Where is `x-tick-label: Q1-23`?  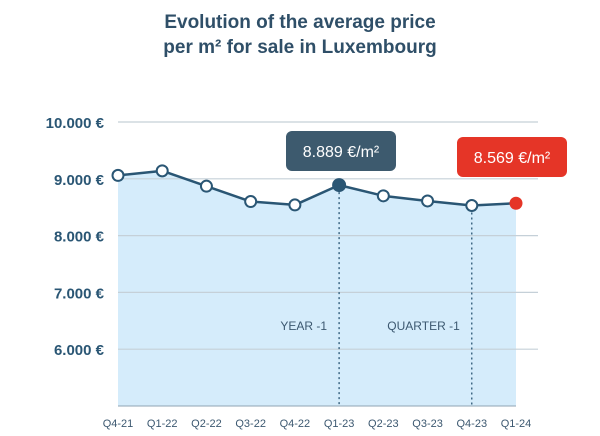 x-tick-label: Q1-23 is located at coordinates (339, 424).